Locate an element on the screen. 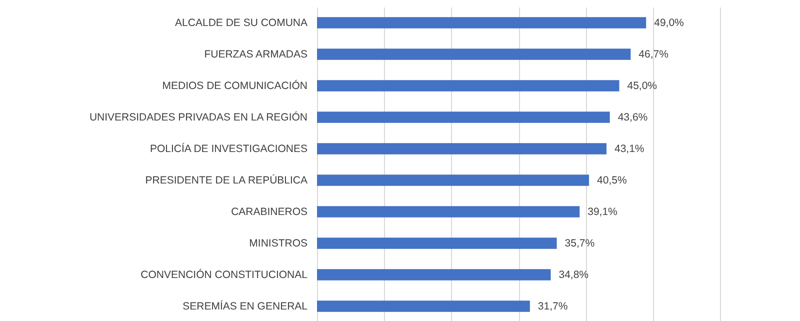  data-label: 35,7% is located at coordinates (579, 243).